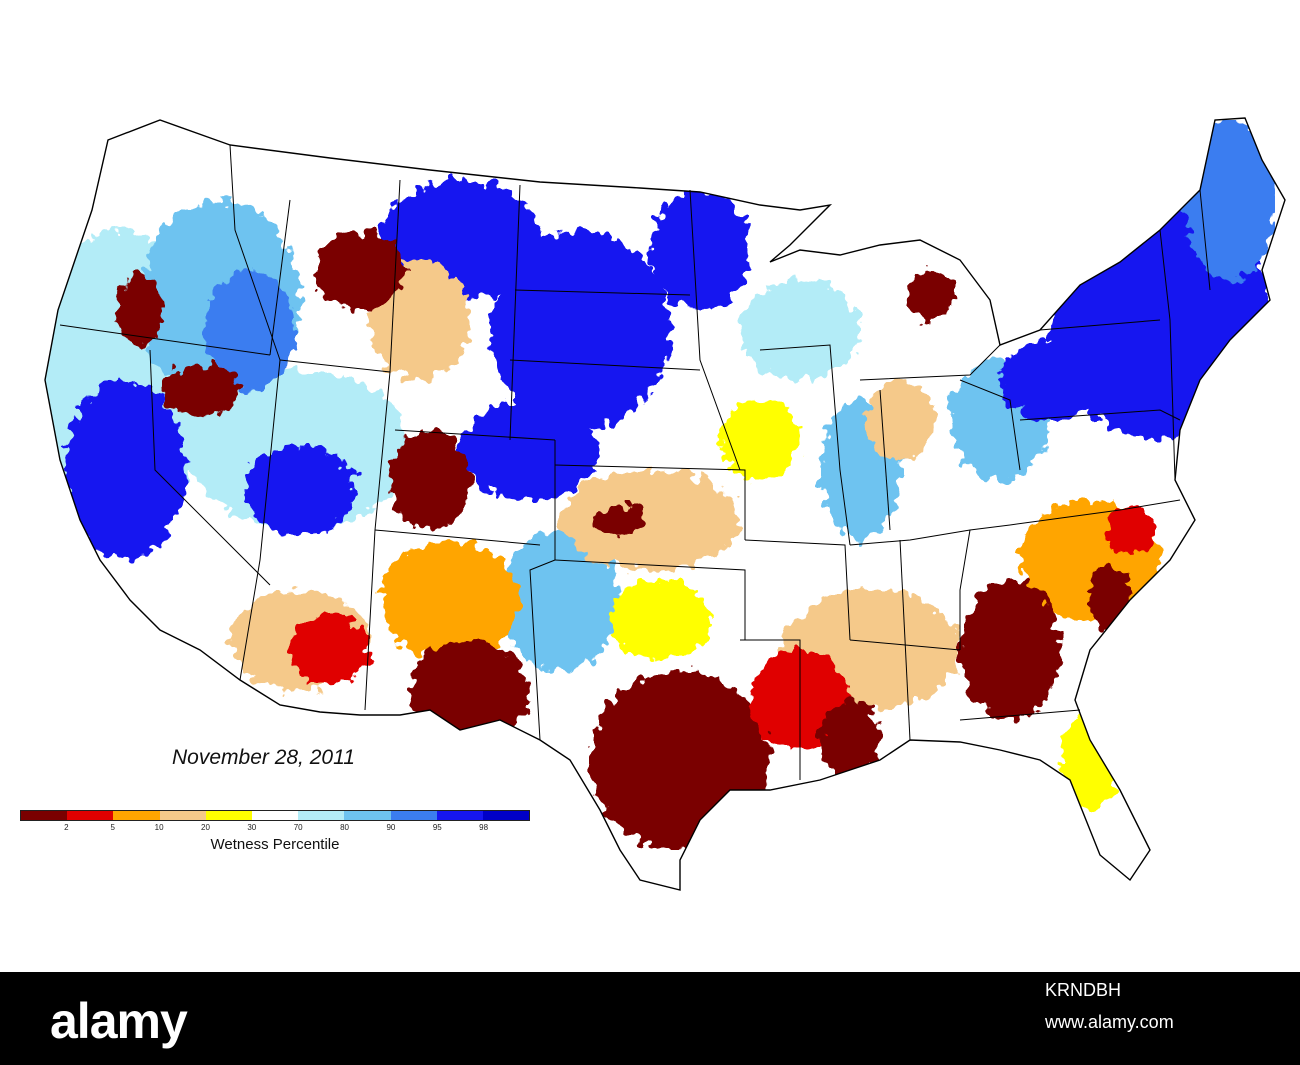 This screenshot has height=1065, width=1300. I want to click on legend-color-bar, so click(275, 815).